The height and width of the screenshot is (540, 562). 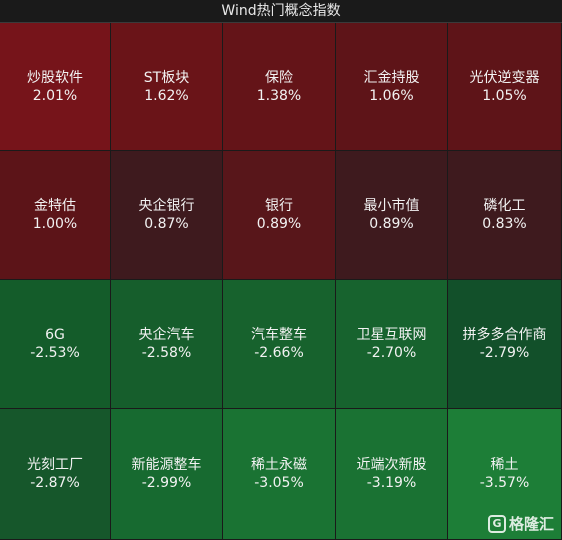 What do you see at coordinates (167, 344) in the screenshot?
I see `heatmap-tile: 央企汽车 -2.58%` at bounding box center [167, 344].